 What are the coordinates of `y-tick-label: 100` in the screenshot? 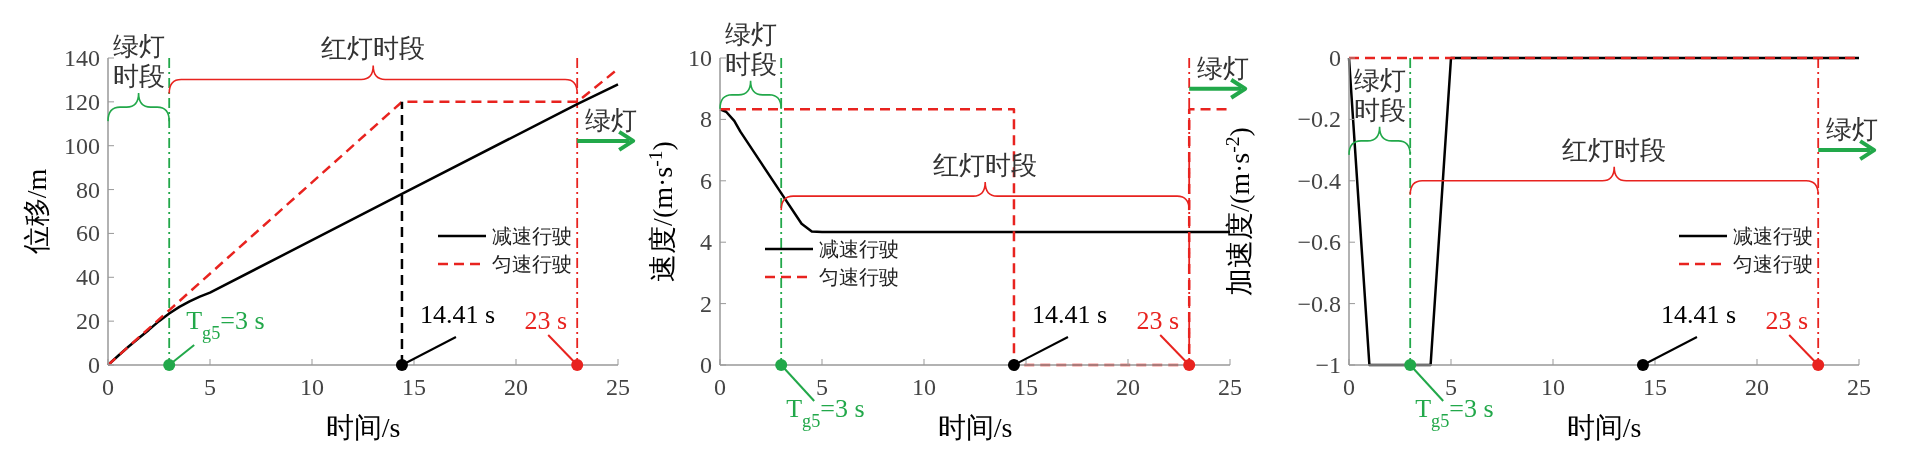 It's located at (82, 145).